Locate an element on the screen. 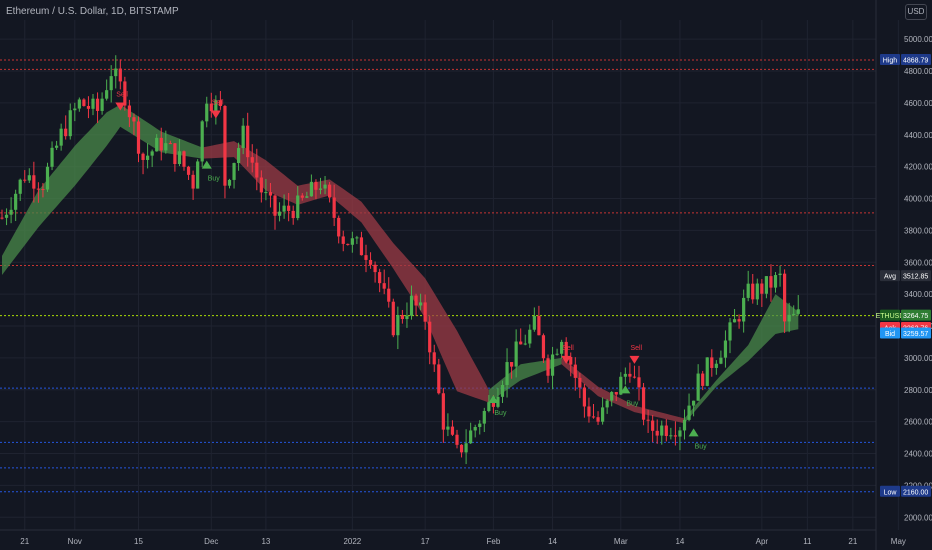  x-tick-label: Dec is located at coordinates (211, 541).